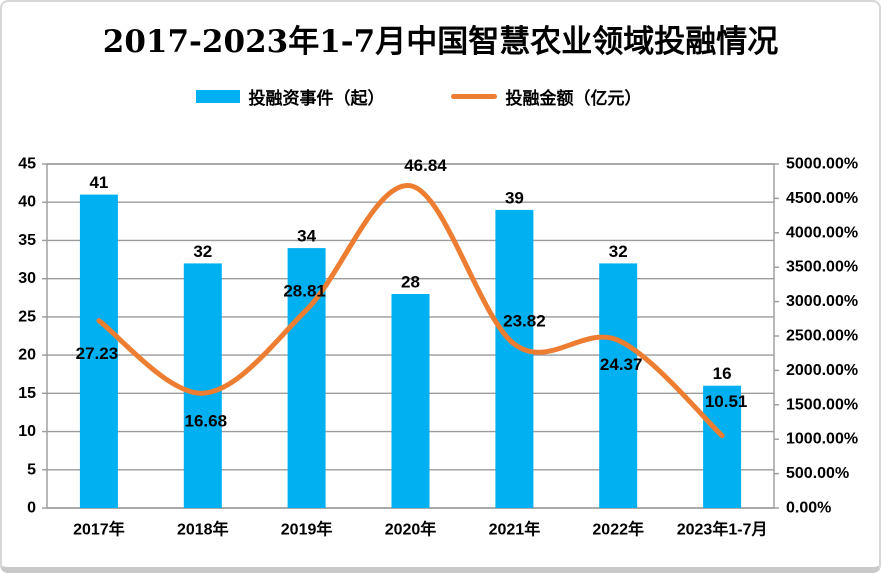 The width and height of the screenshot is (881, 573). What do you see at coordinates (573, 98) in the screenshot?
I see `legend-line-label: 投融金额（亿元）` at bounding box center [573, 98].